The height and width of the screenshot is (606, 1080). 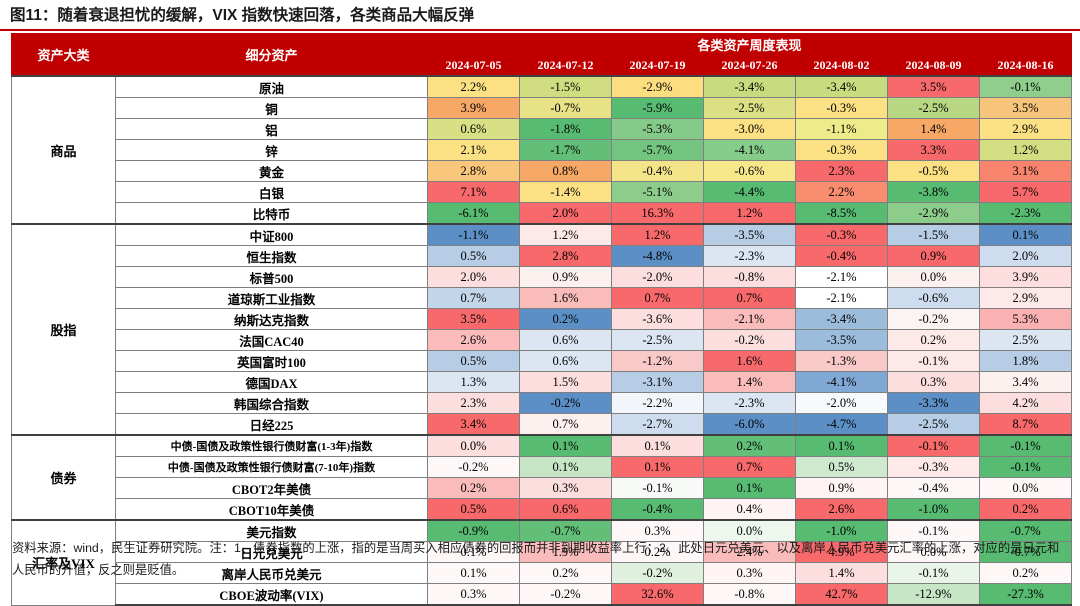 What do you see at coordinates (542, 192) in the screenshot?
I see `table-row: 白银 7.1% -1.4% -5.1% -4.4% 2.2% -3.8% 5.7%` at bounding box center [542, 192].